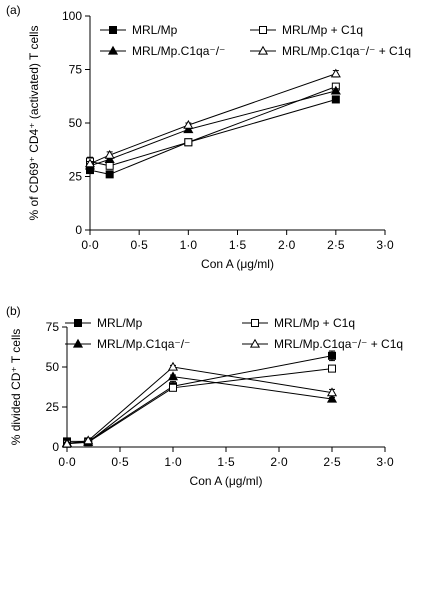  I want to click on panel-label: (b), so click(13, 311).